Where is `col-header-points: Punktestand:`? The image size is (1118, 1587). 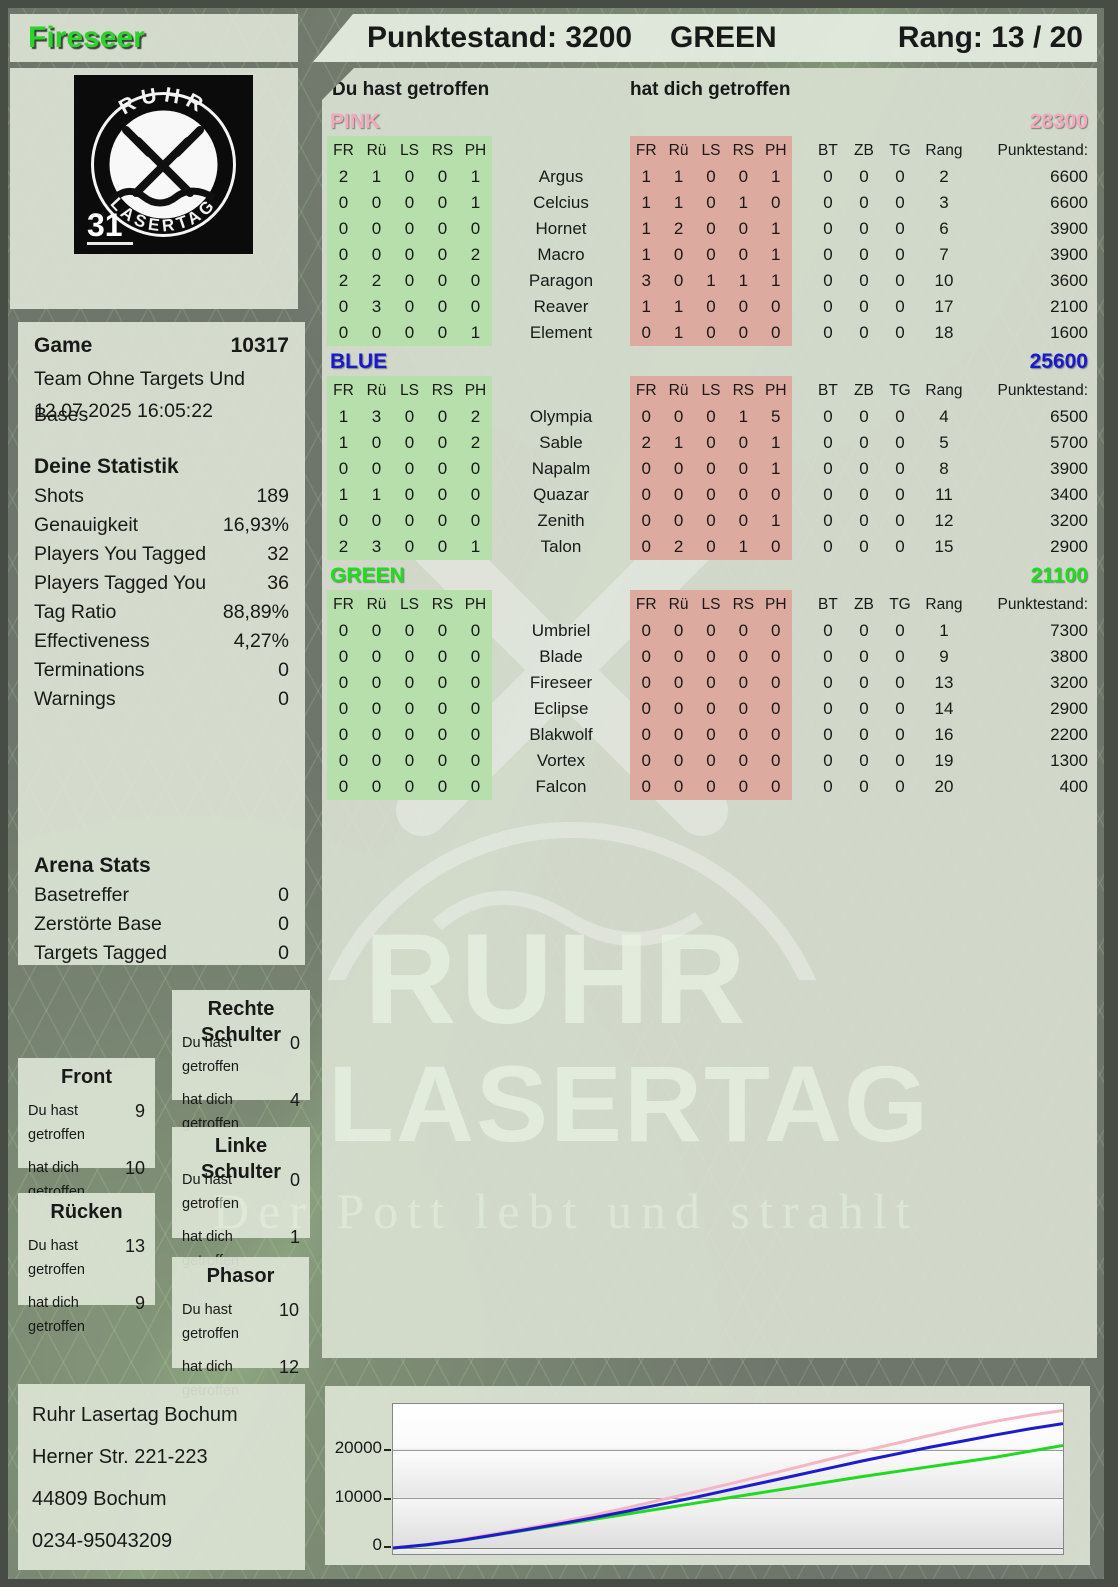
col-header-points: Punktestand: is located at coordinates (1042, 150).